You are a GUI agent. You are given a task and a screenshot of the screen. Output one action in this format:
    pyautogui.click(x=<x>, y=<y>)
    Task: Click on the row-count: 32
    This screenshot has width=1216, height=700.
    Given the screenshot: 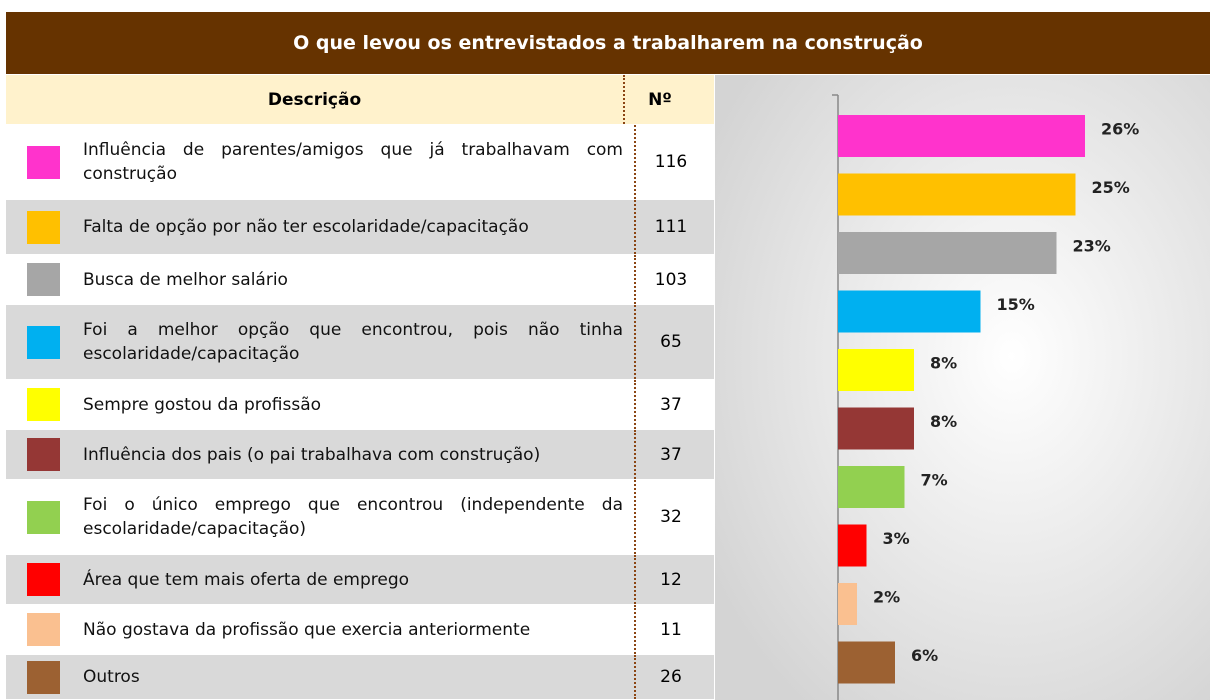 What is the action you would take?
    pyautogui.click(x=670, y=517)
    